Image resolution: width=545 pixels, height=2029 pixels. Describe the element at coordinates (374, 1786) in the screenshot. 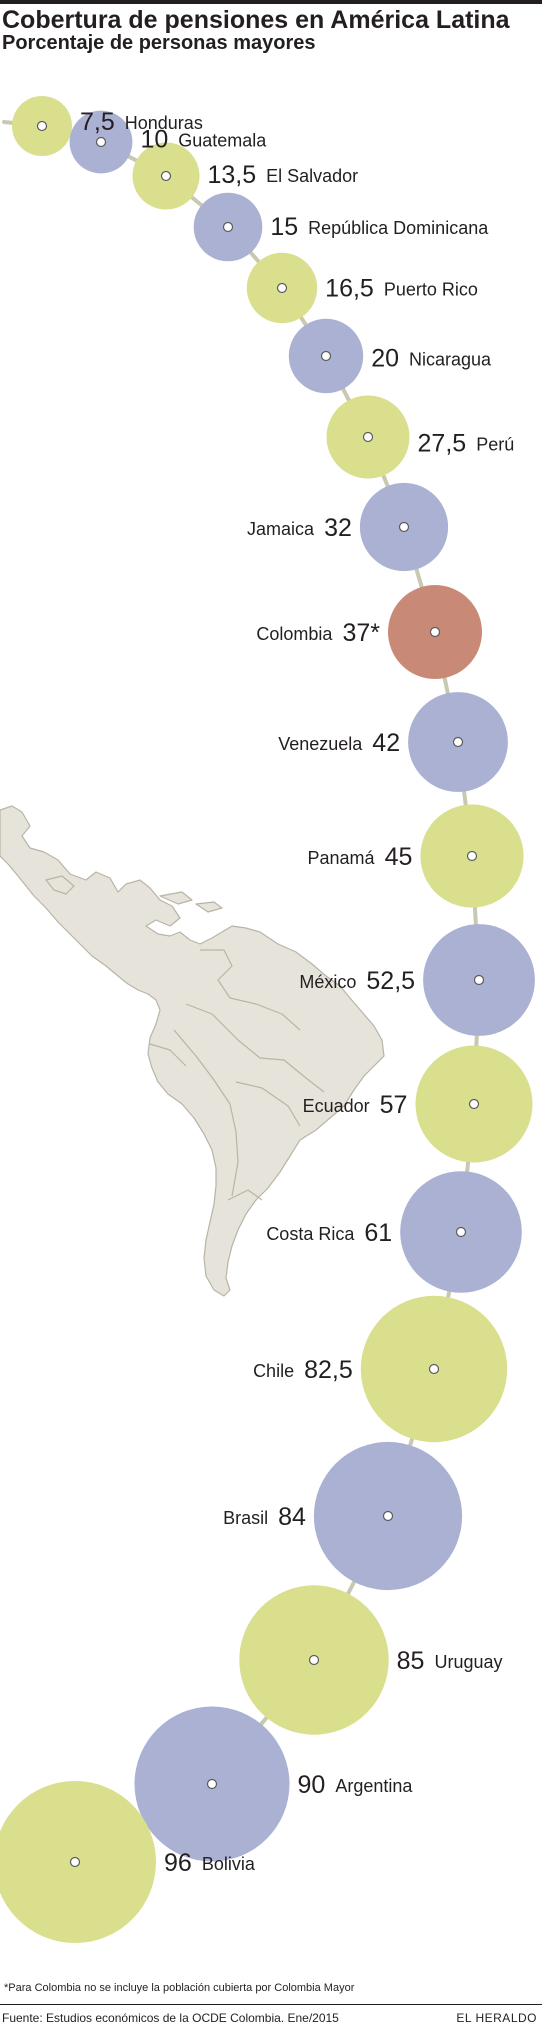

I see `country-label-argentina: Argentina` at that location.